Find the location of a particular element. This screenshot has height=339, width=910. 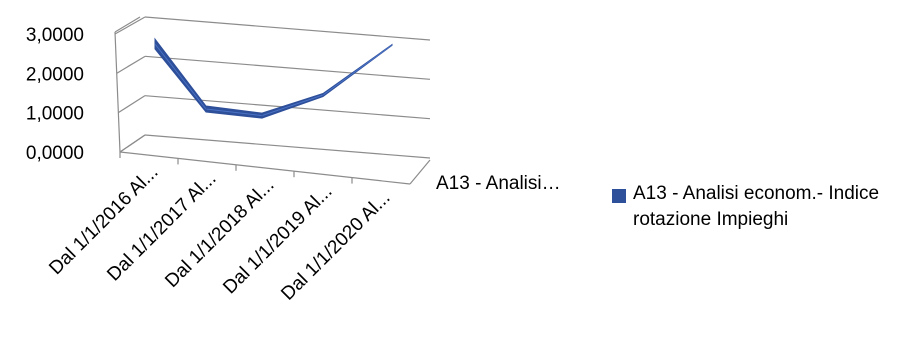

y-tick-label: 1,0000 is located at coordinates (55, 114).